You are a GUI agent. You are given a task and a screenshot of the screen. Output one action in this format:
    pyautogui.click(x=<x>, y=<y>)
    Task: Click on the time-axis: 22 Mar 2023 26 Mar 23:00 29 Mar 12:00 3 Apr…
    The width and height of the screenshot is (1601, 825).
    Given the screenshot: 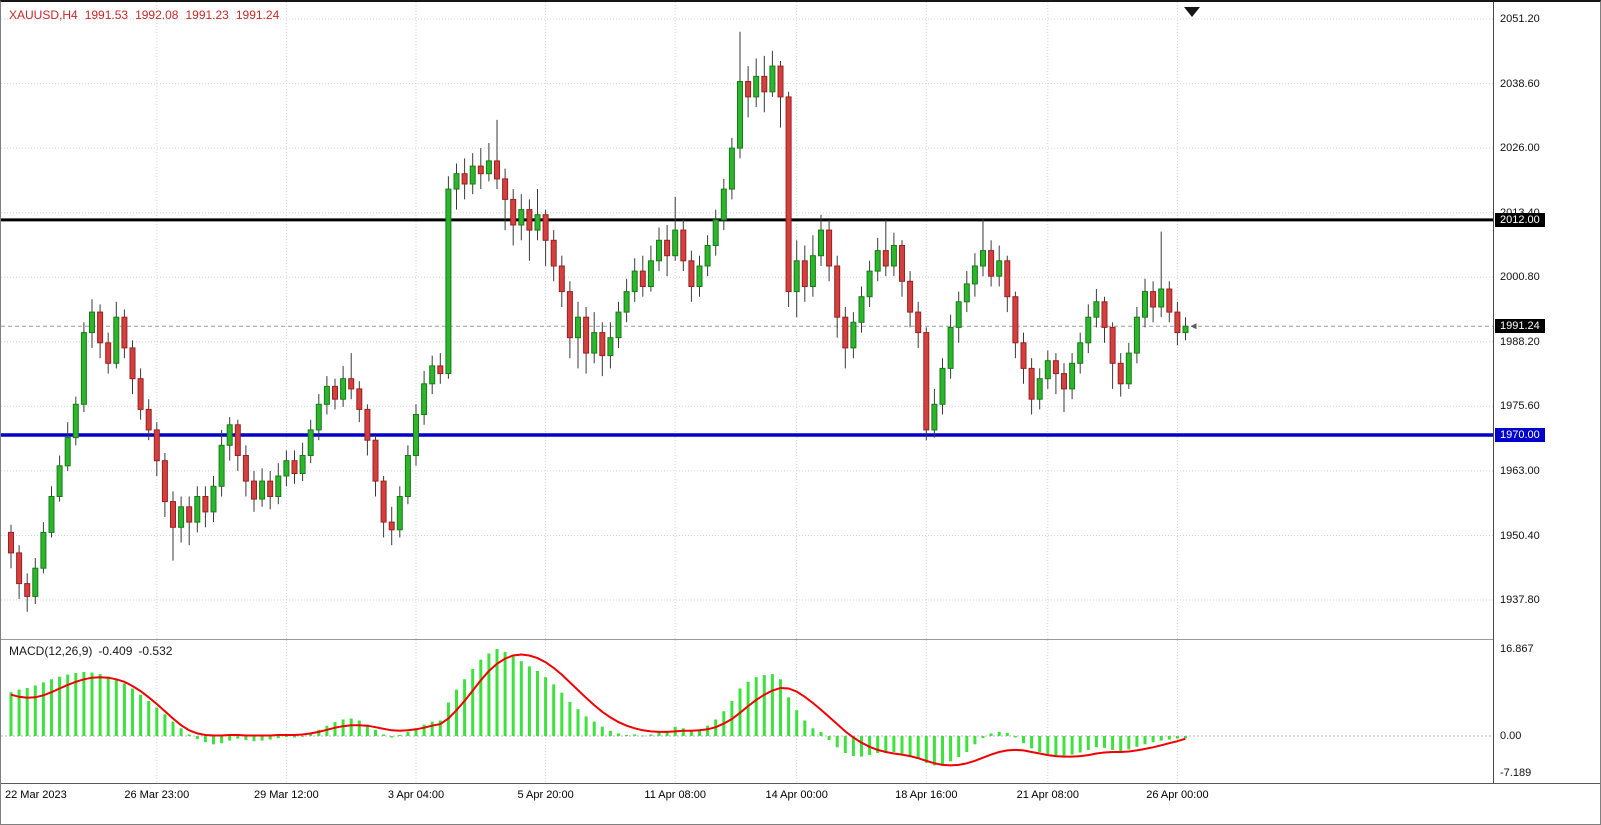 What is the action you would take?
    pyautogui.click(x=800, y=804)
    